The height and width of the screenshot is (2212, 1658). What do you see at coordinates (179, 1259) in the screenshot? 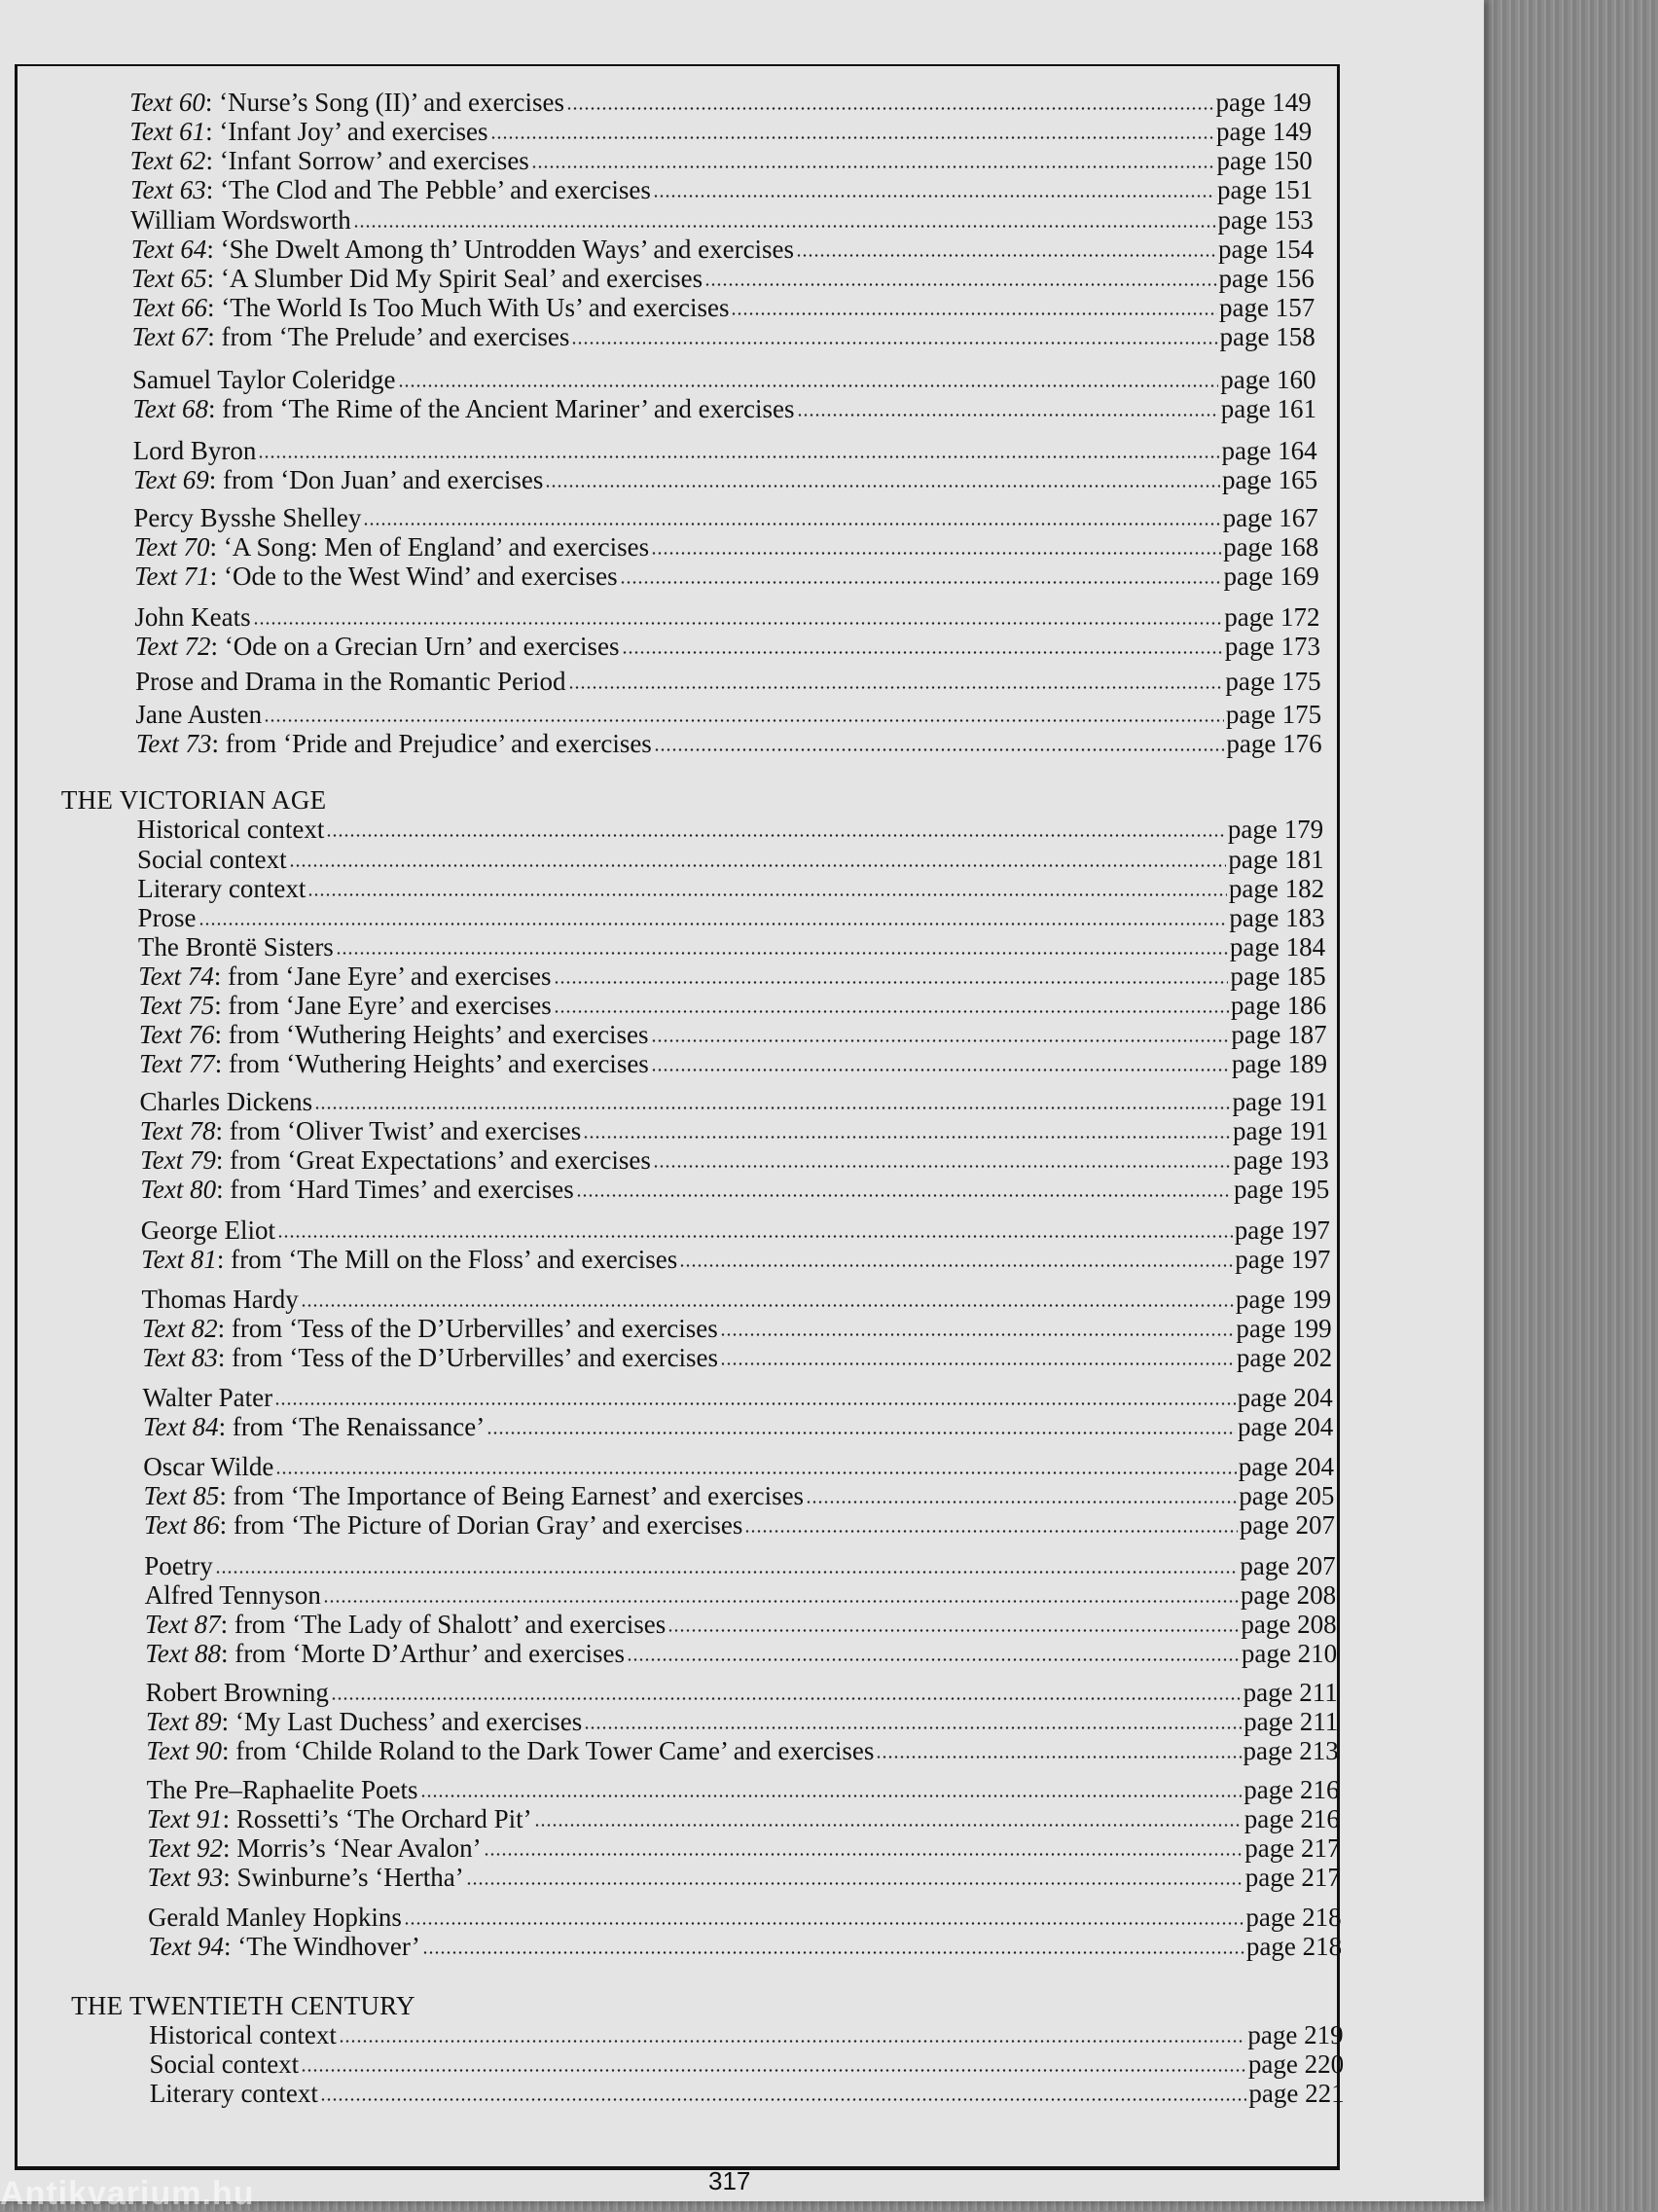
I see `text-number: Text 81` at bounding box center [179, 1259].